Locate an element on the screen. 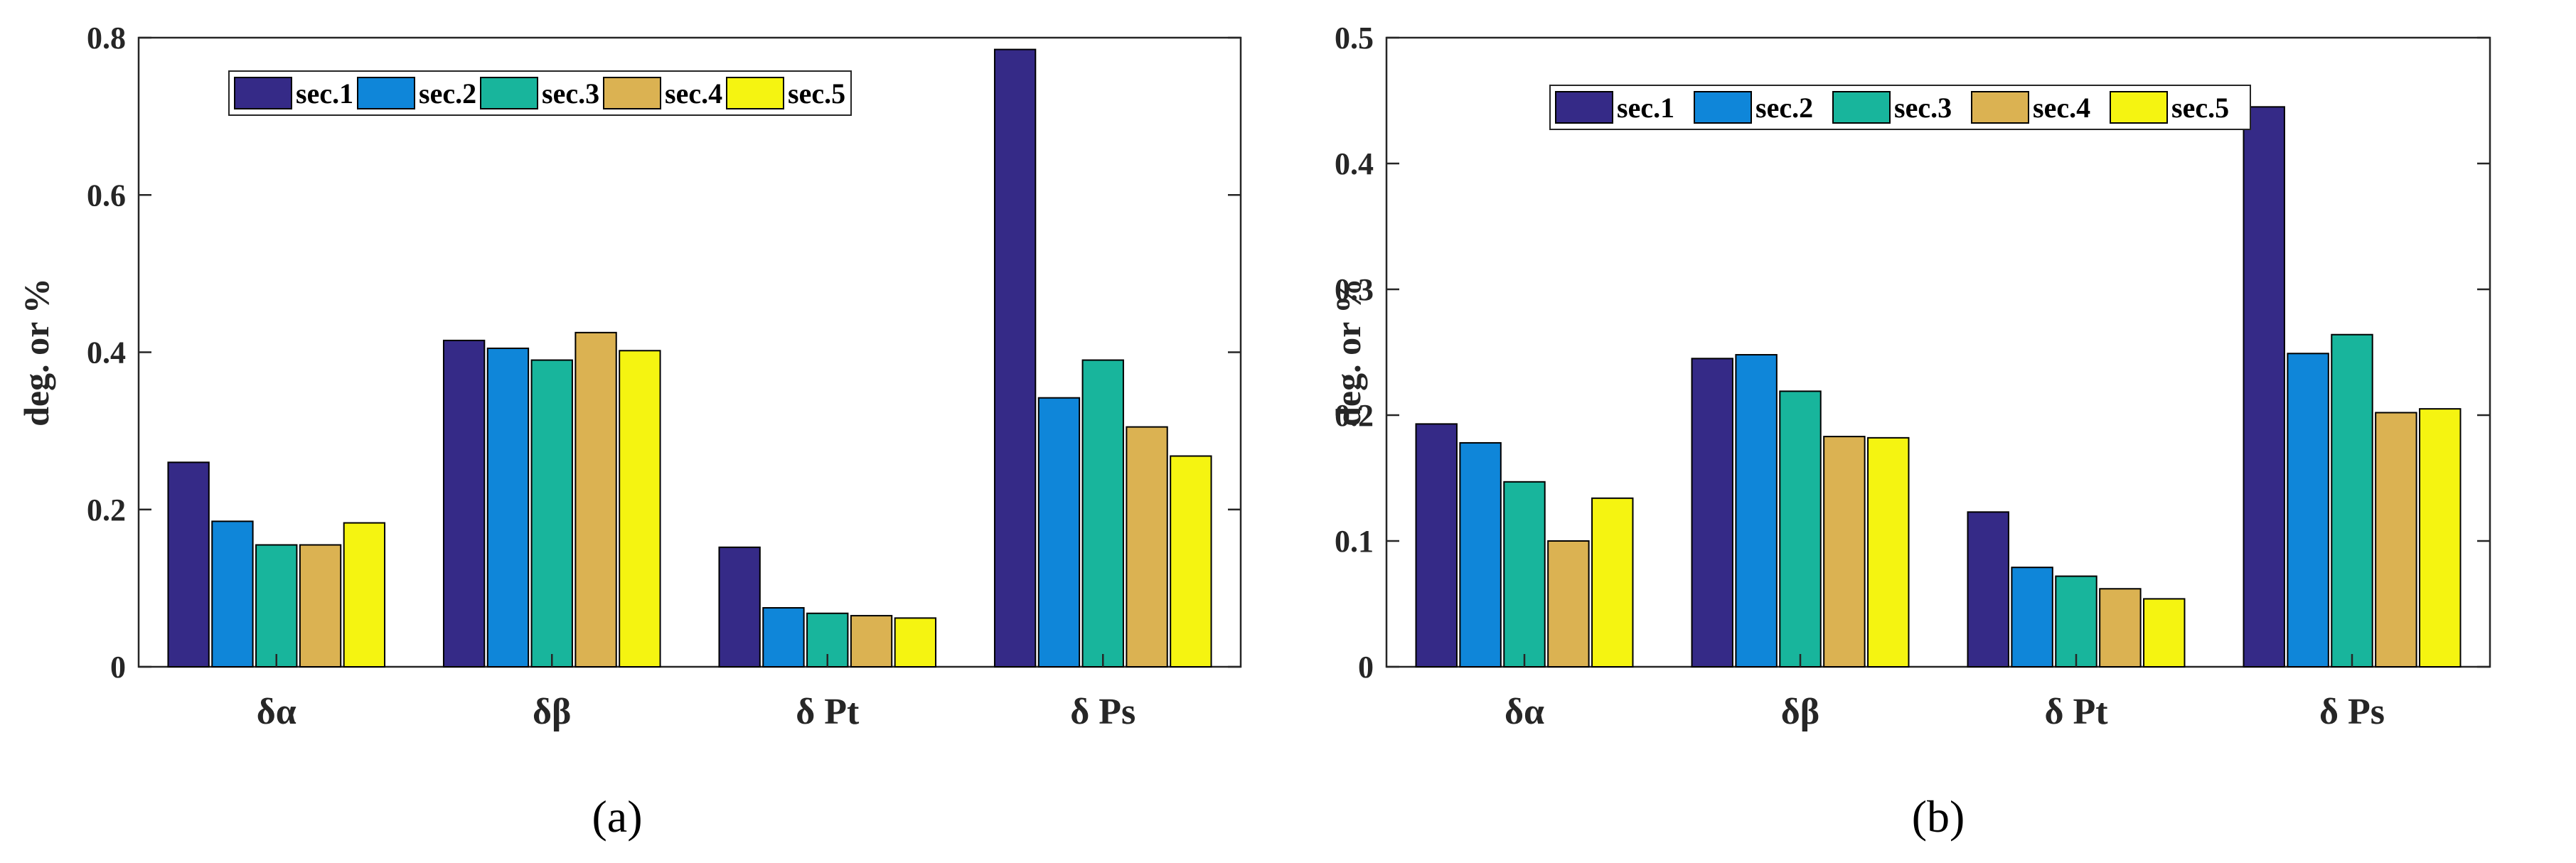 Image resolution: width=2576 pixels, height=863 pixels. y-tick-label: 0.3 is located at coordinates (1354, 289).